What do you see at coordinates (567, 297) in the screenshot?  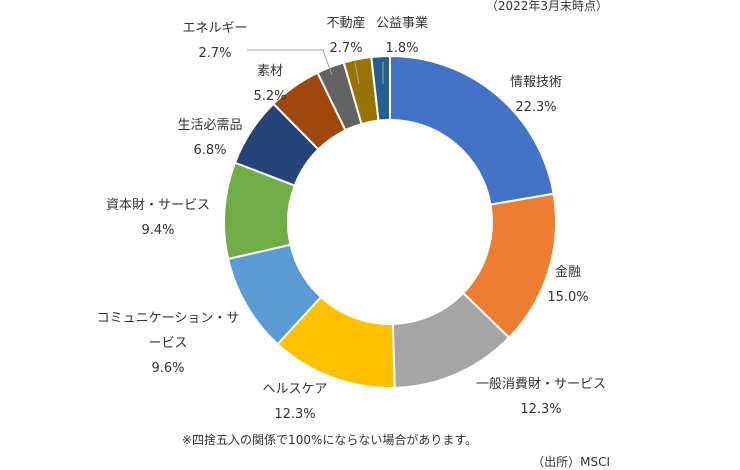 I see `slice-value-金融: 15.0%` at bounding box center [567, 297].